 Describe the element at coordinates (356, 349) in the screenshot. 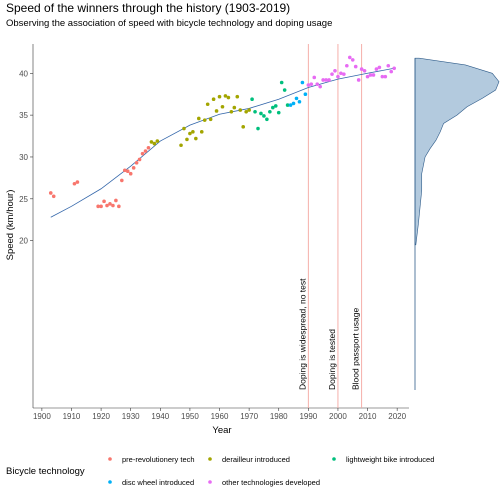

I see `annotation-label: Blood passport usage` at that location.